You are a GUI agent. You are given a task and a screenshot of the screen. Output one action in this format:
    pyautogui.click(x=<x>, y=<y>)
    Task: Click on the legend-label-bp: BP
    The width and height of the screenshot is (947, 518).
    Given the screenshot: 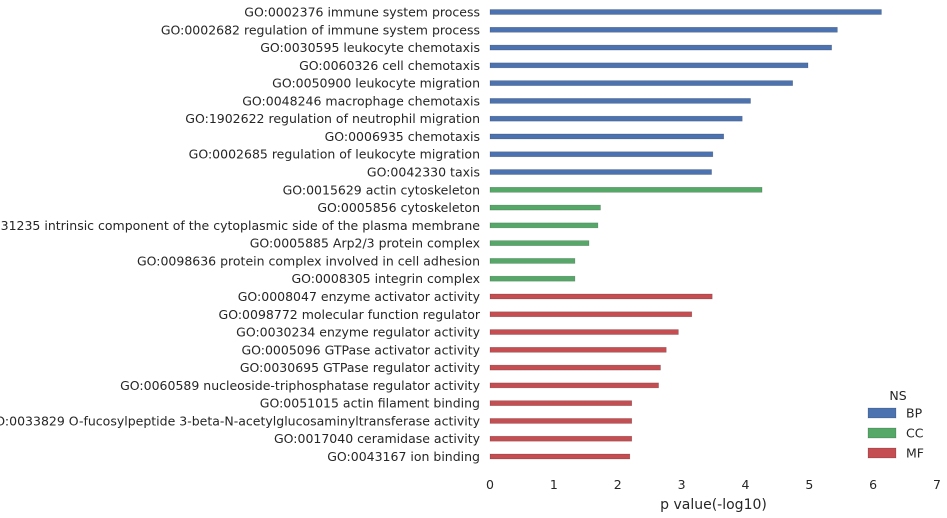 What is the action you would take?
    pyautogui.click(x=914, y=413)
    